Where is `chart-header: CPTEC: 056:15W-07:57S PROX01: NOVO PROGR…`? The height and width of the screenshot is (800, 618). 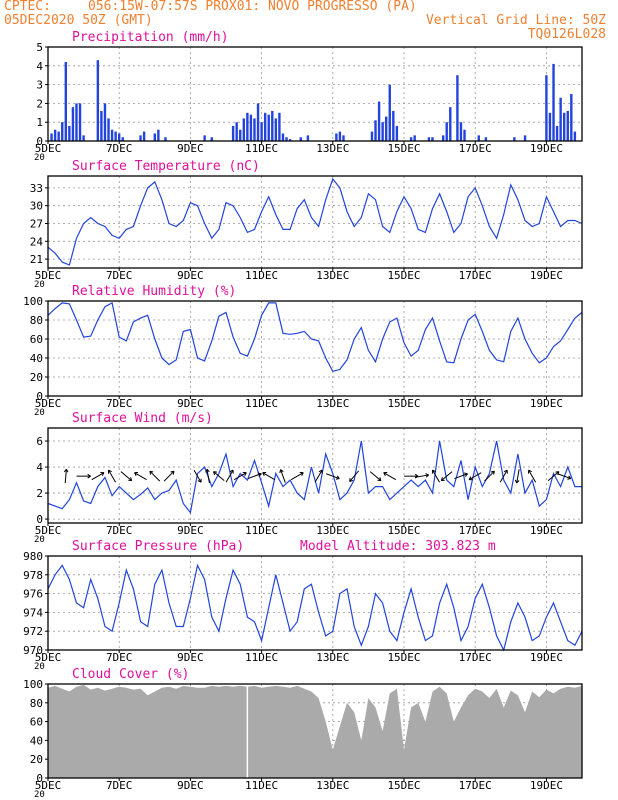
chart-header: CPTEC: 056:15W-07:57S PROX01: NOVO PROGR… is located at coordinates (309, 24).